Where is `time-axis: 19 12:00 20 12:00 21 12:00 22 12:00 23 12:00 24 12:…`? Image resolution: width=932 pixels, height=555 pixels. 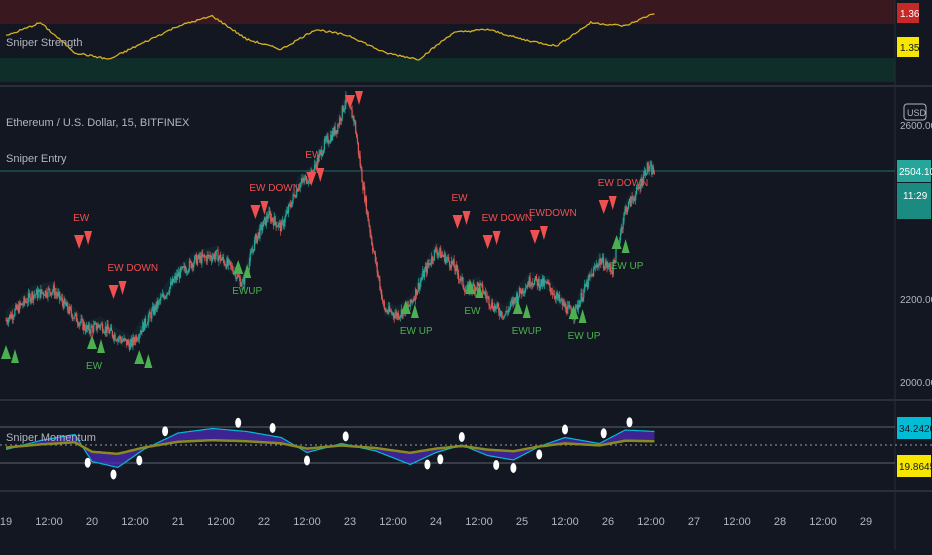
time-axis: 19 12:00 20 12:00 21 12:00 22 12:00 23 12:00 24 12:… is located at coordinates (436, 522).